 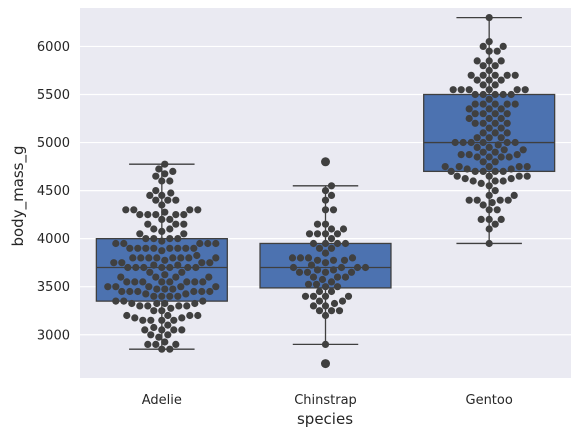 I want to click on x-tick-label-adelie: Adelie, so click(x=162, y=400).